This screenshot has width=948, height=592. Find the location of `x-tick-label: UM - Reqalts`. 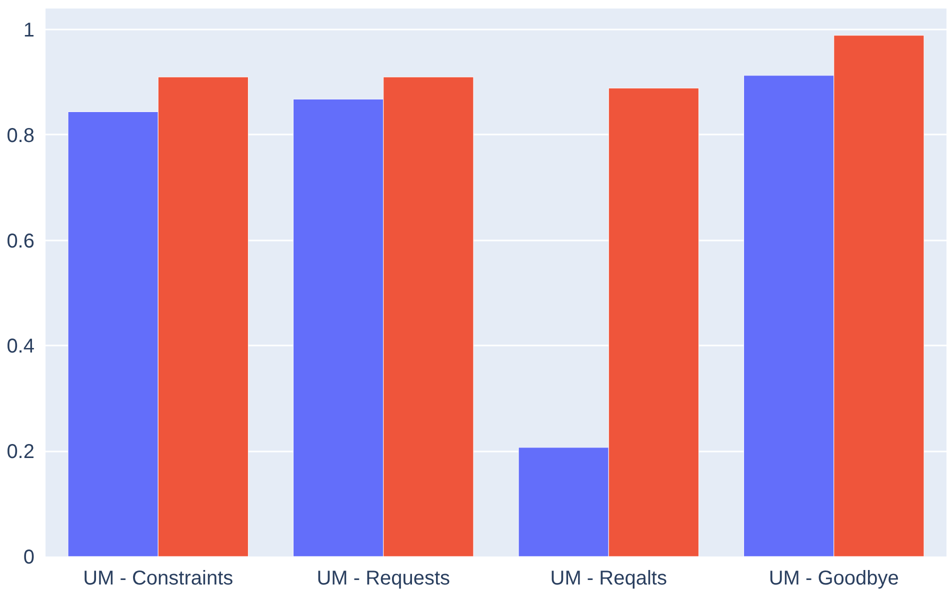

x-tick-label: UM - Reqalts is located at coordinates (608, 579).